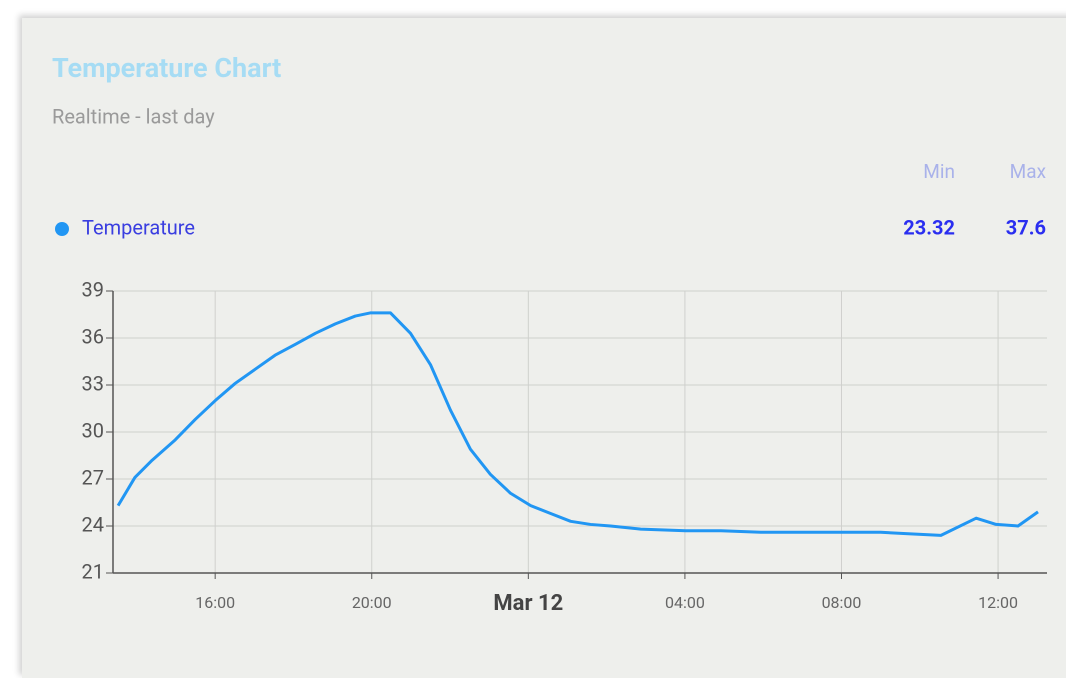  I want to click on card-subtitle: Realtime - last day, so click(133, 116).